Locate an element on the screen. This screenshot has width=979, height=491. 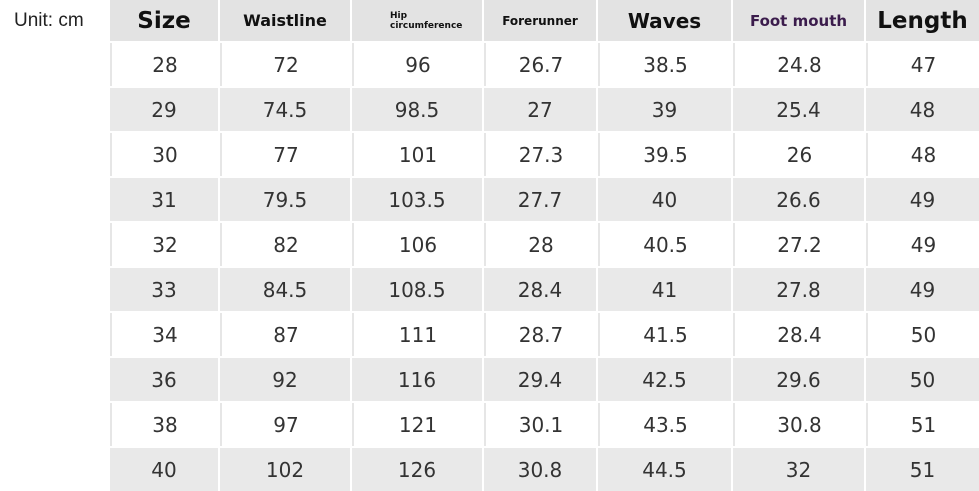
table-cell: 121 is located at coordinates (417, 424).